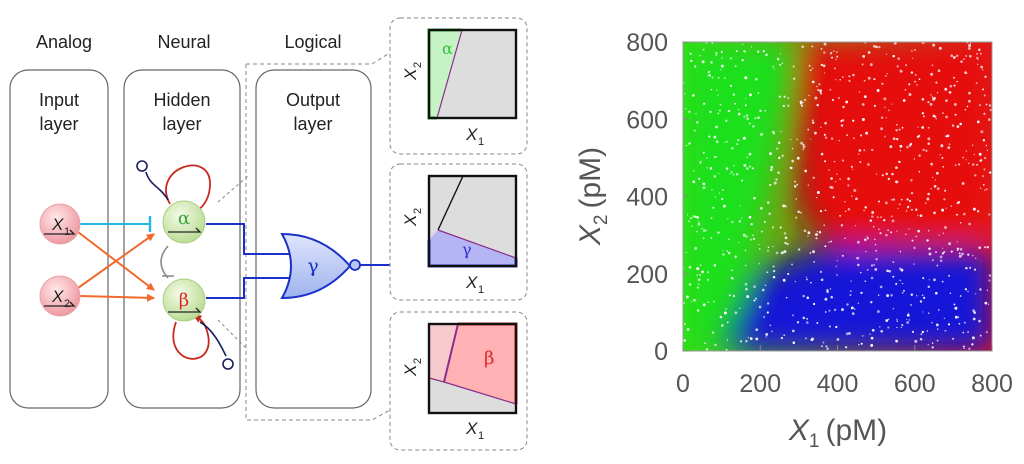 This screenshot has height=464, width=1024. Describe the element at coordinates (64, 42) in the screenshot. I see `column-title-analog: Analog` at that location.